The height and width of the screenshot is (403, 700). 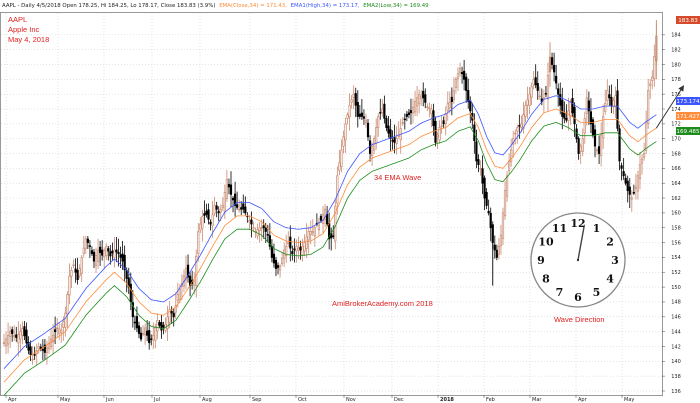 I want to click on clock-number: 10, so click(x=546, y=242).